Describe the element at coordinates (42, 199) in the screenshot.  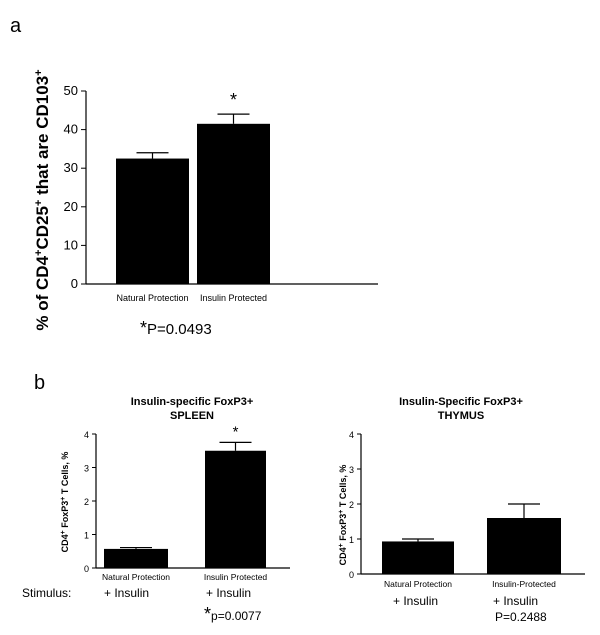
I see `chart-a-ylabel: % of CD4+CD25+ that are CD103+` at that location.